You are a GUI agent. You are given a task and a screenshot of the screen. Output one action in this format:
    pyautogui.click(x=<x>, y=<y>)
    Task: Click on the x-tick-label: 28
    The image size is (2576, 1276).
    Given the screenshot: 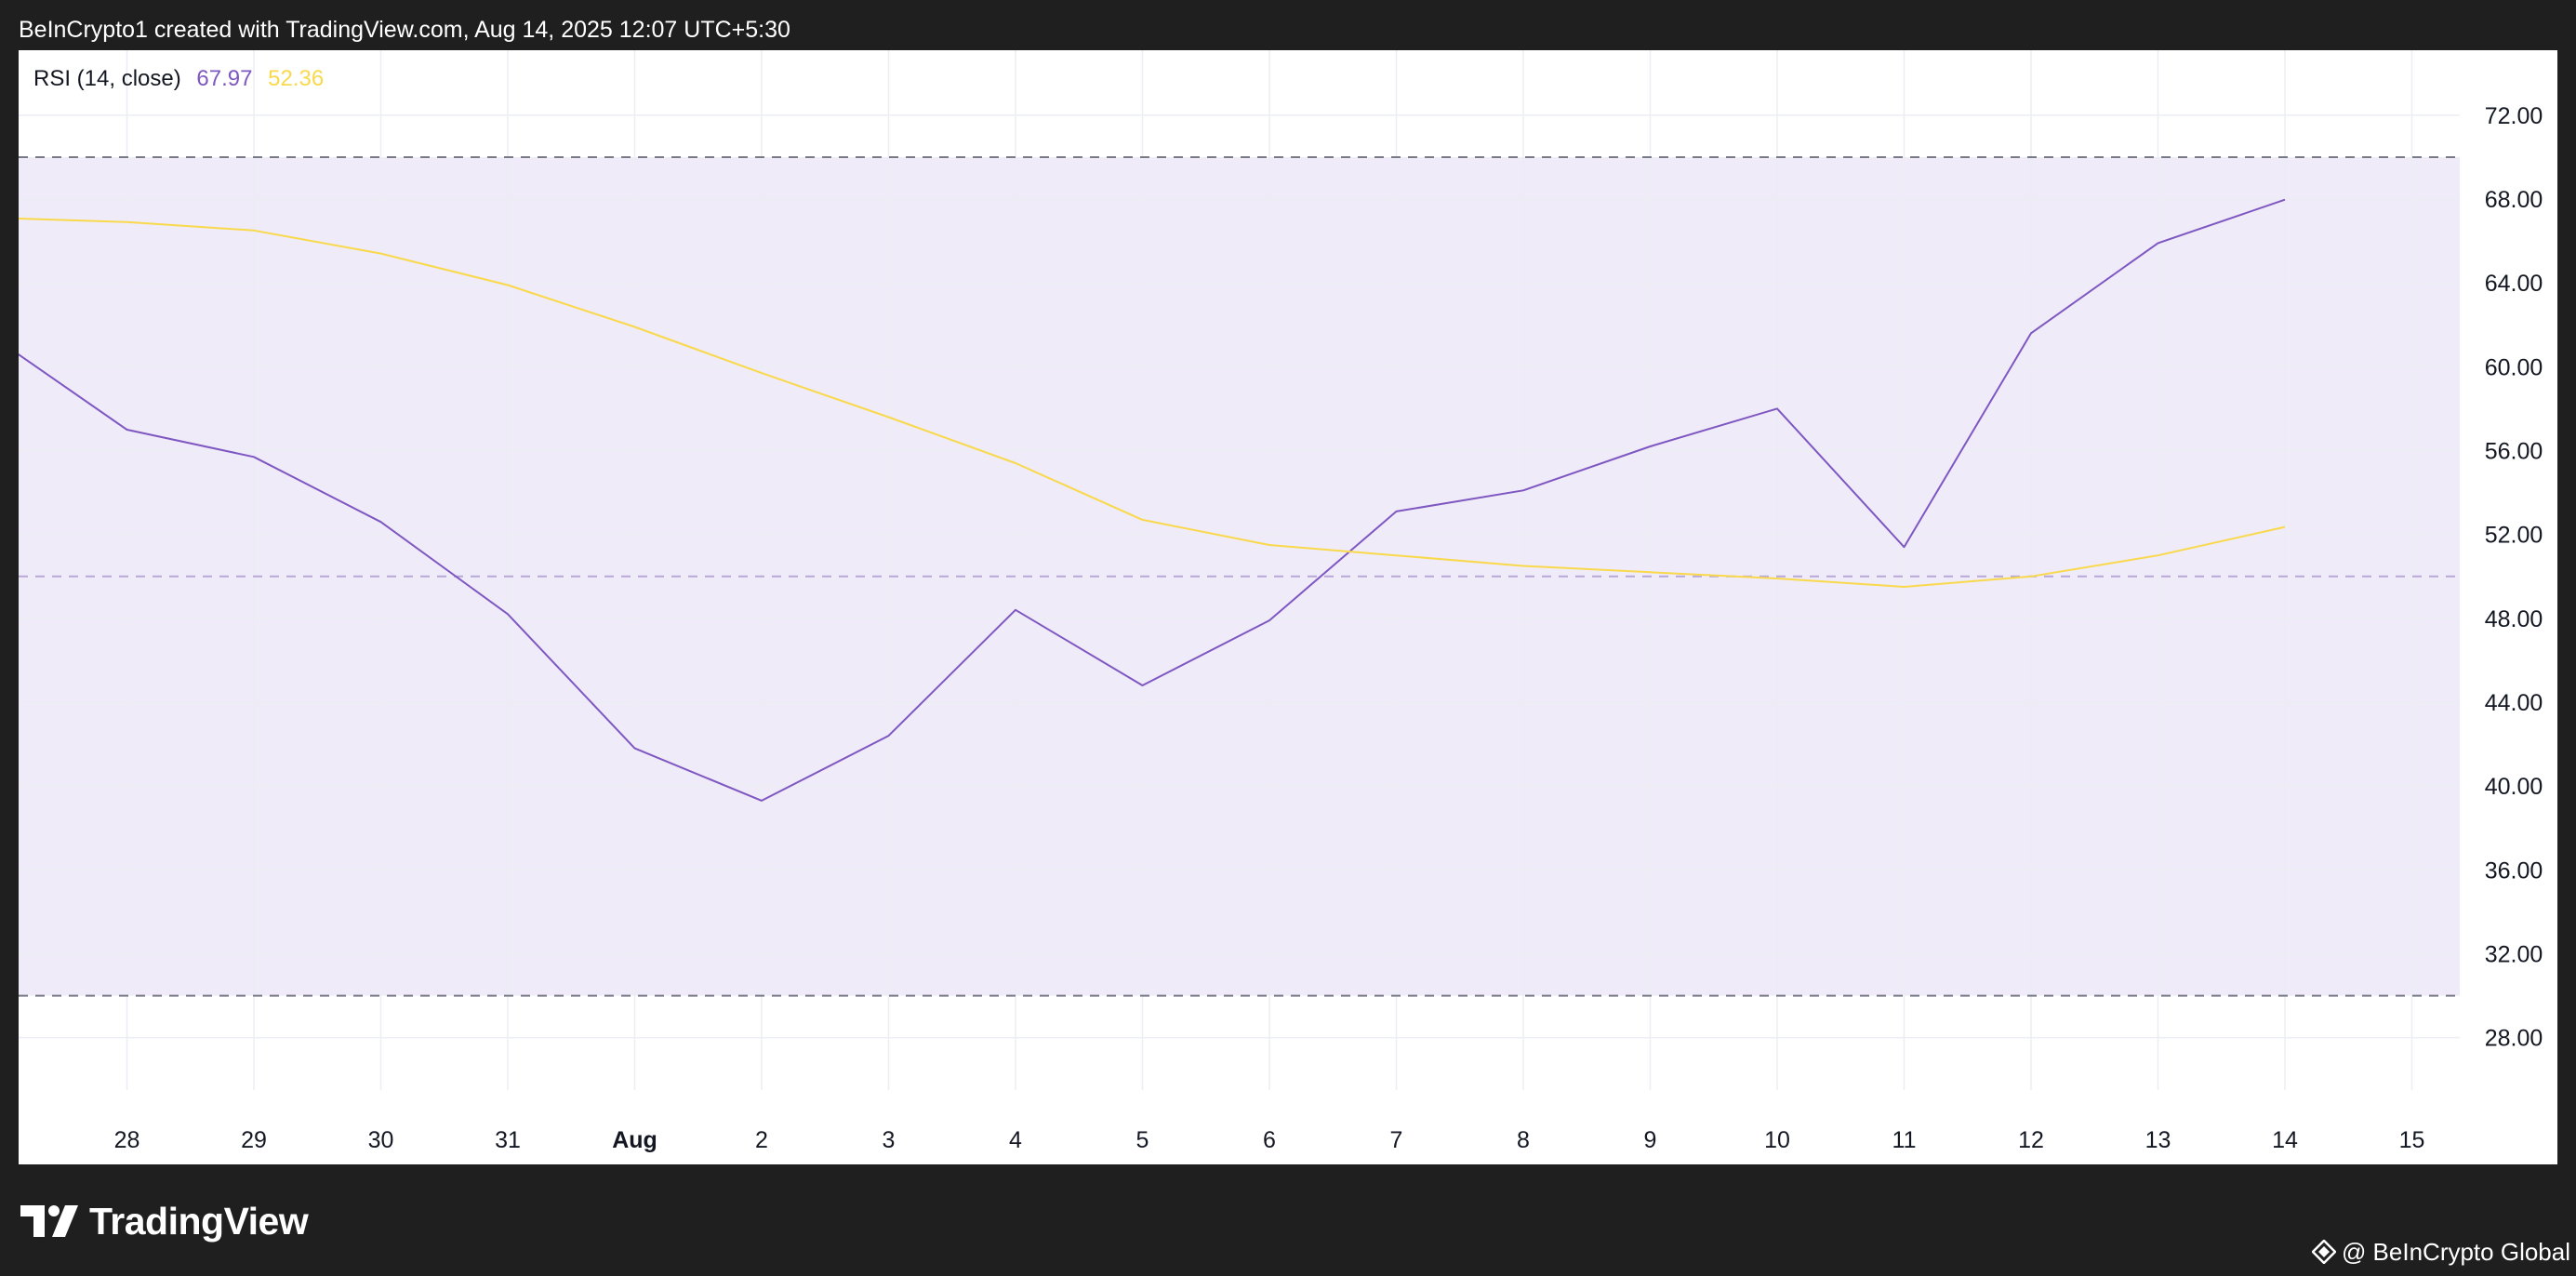 What is the action you would take?
    pyautogui.click(x=127, y=1140)
    